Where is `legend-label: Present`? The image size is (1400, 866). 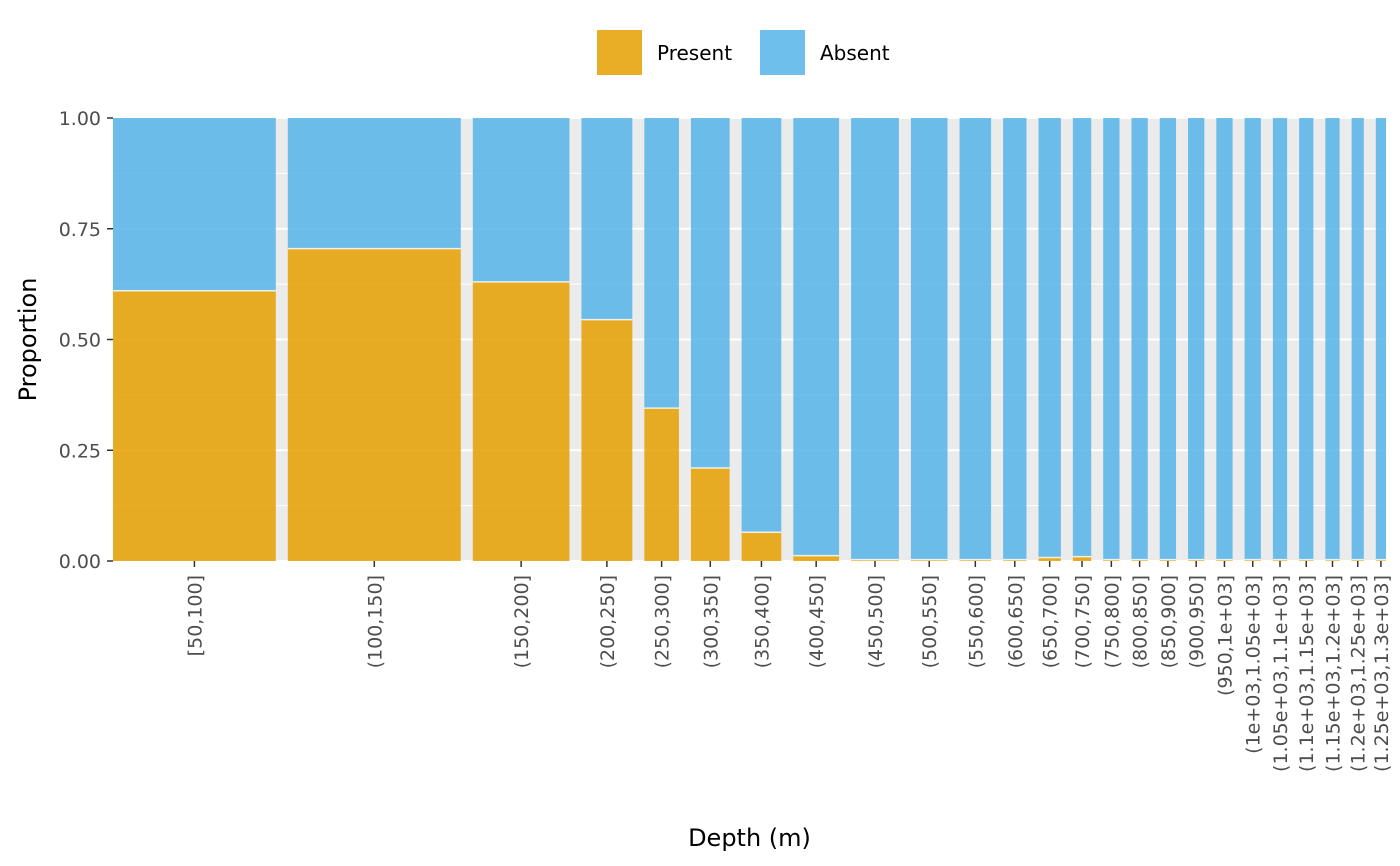
legend-label: Present is located at coordinates (694, 53).